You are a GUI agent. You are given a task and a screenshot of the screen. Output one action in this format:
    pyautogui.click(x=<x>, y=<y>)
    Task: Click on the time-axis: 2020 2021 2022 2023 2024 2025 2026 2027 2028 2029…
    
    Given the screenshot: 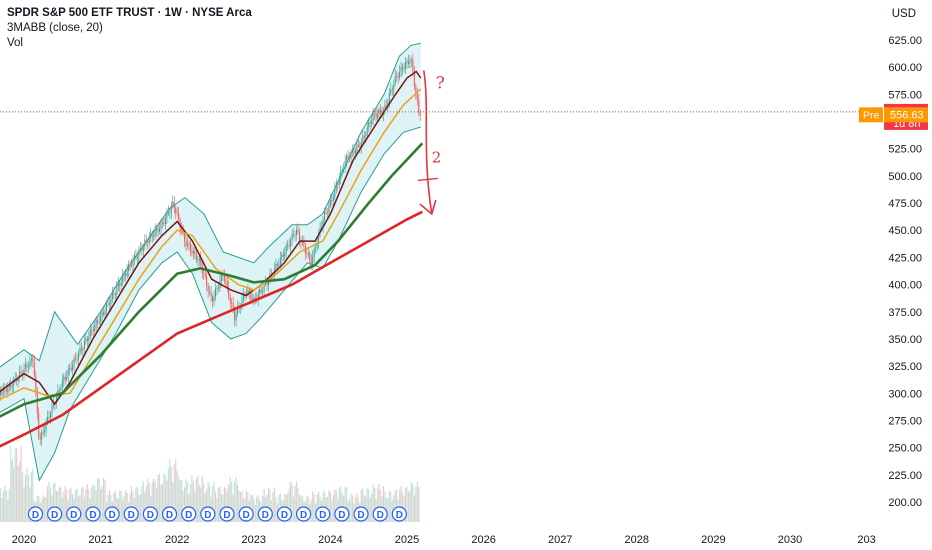 What is the action you would take?
    pyautogui.click(x=444, y=540)
    